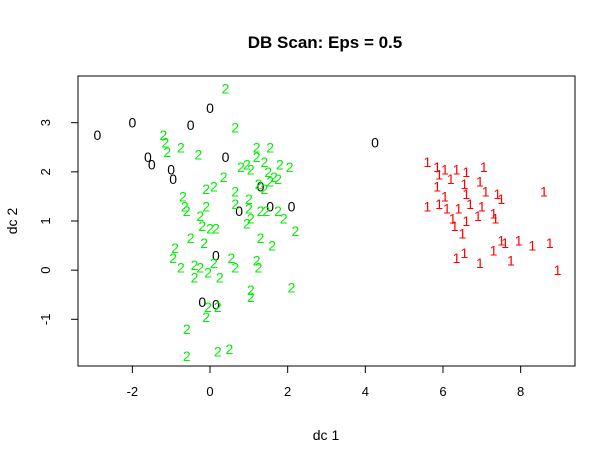  Describe the element at coordinates (325, 382) in the screenshot. I see `x-axis: -2 0 2 4 6 8` at that location.